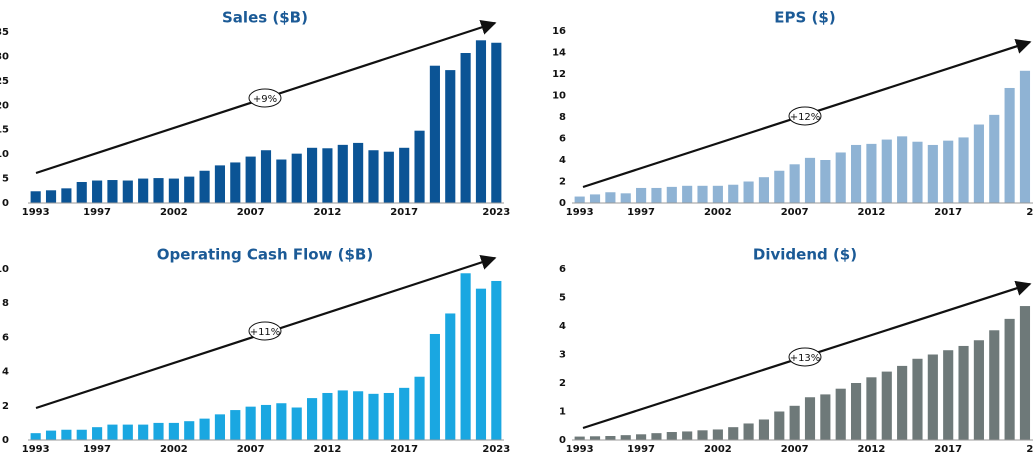 The width and height of the screenshot is (1033, 457). What do you see at coordinates (265, 18) in the screenshot?
I see `chart-title: Sales ($B)` at bounding box center [265, 18].